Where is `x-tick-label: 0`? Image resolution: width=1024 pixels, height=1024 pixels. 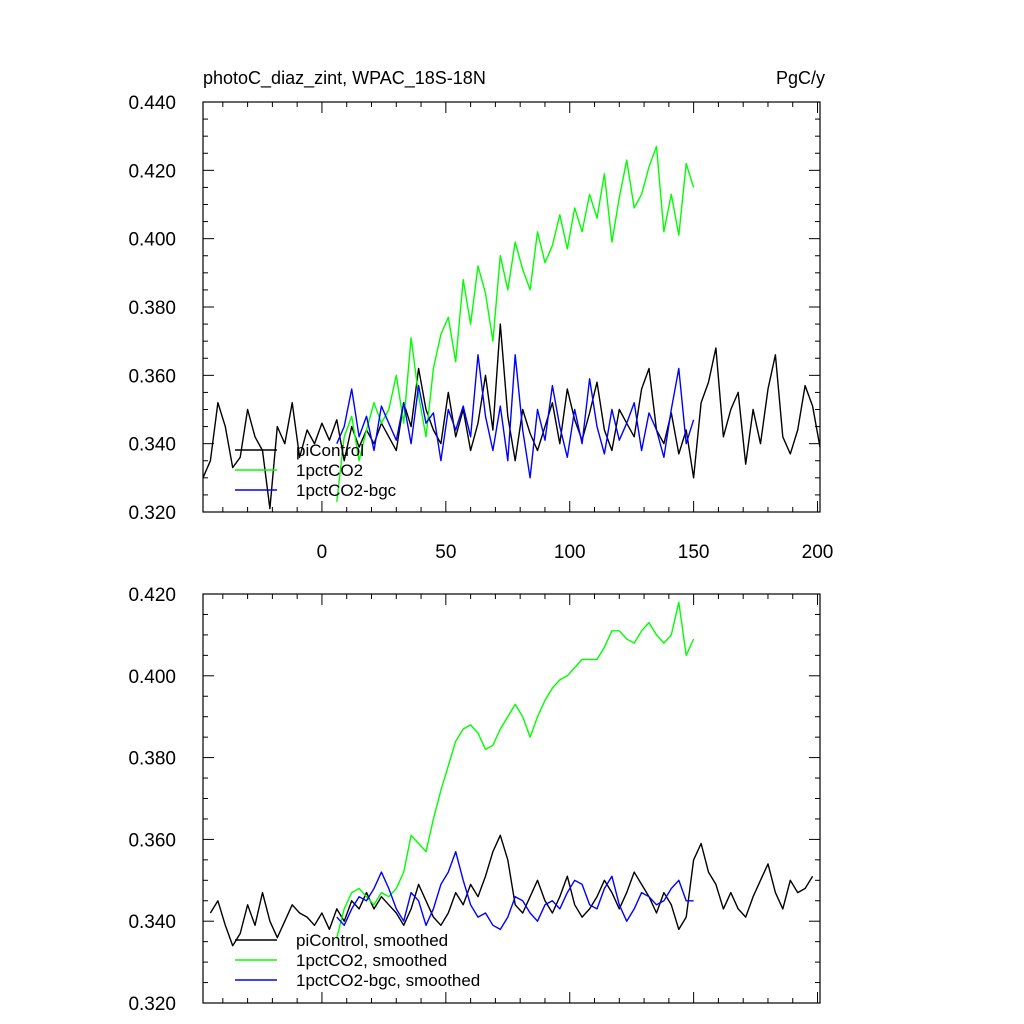
x-tick-label: 0 is located at coordinates (322, 552).